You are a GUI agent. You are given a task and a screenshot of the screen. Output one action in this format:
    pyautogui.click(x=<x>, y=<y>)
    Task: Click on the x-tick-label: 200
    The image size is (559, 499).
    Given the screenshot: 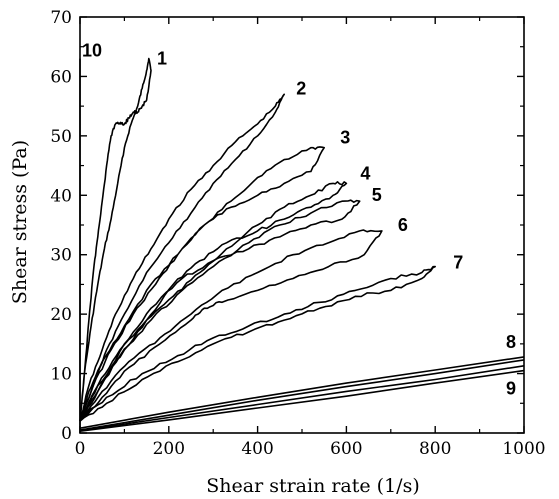 What is the action you would take?
    pyautogui.click(x=169, y=449)
    